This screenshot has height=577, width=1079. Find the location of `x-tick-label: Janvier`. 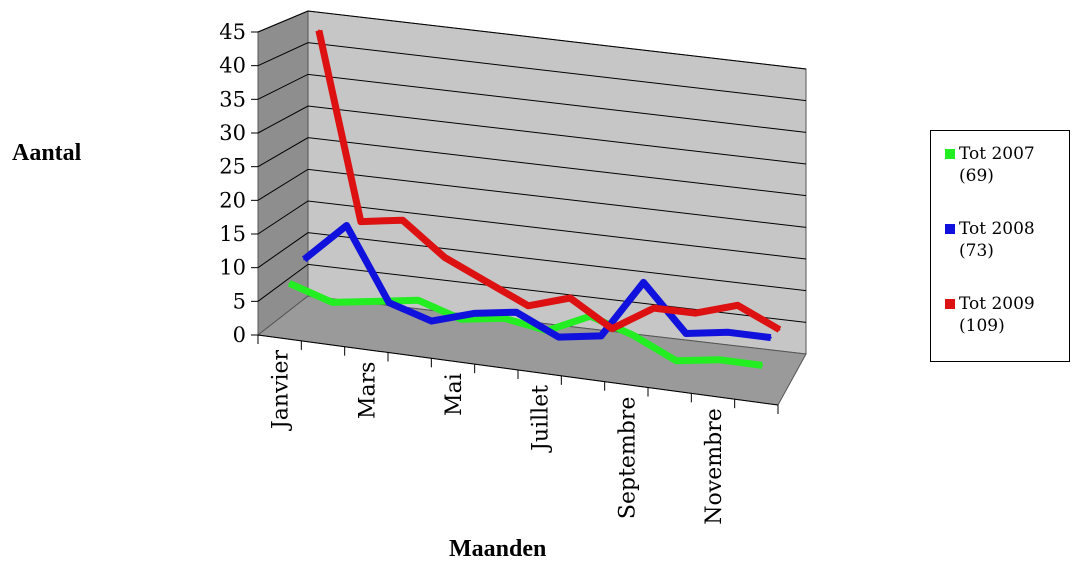

x-tick-label: Janvier is located at coordinates (281, 390).